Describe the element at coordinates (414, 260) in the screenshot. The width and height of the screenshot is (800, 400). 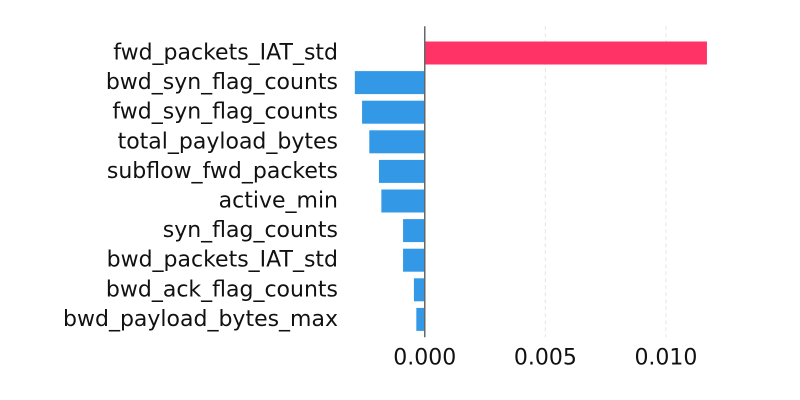
I see `bar-bwd-packets-IAT-std` at that location.